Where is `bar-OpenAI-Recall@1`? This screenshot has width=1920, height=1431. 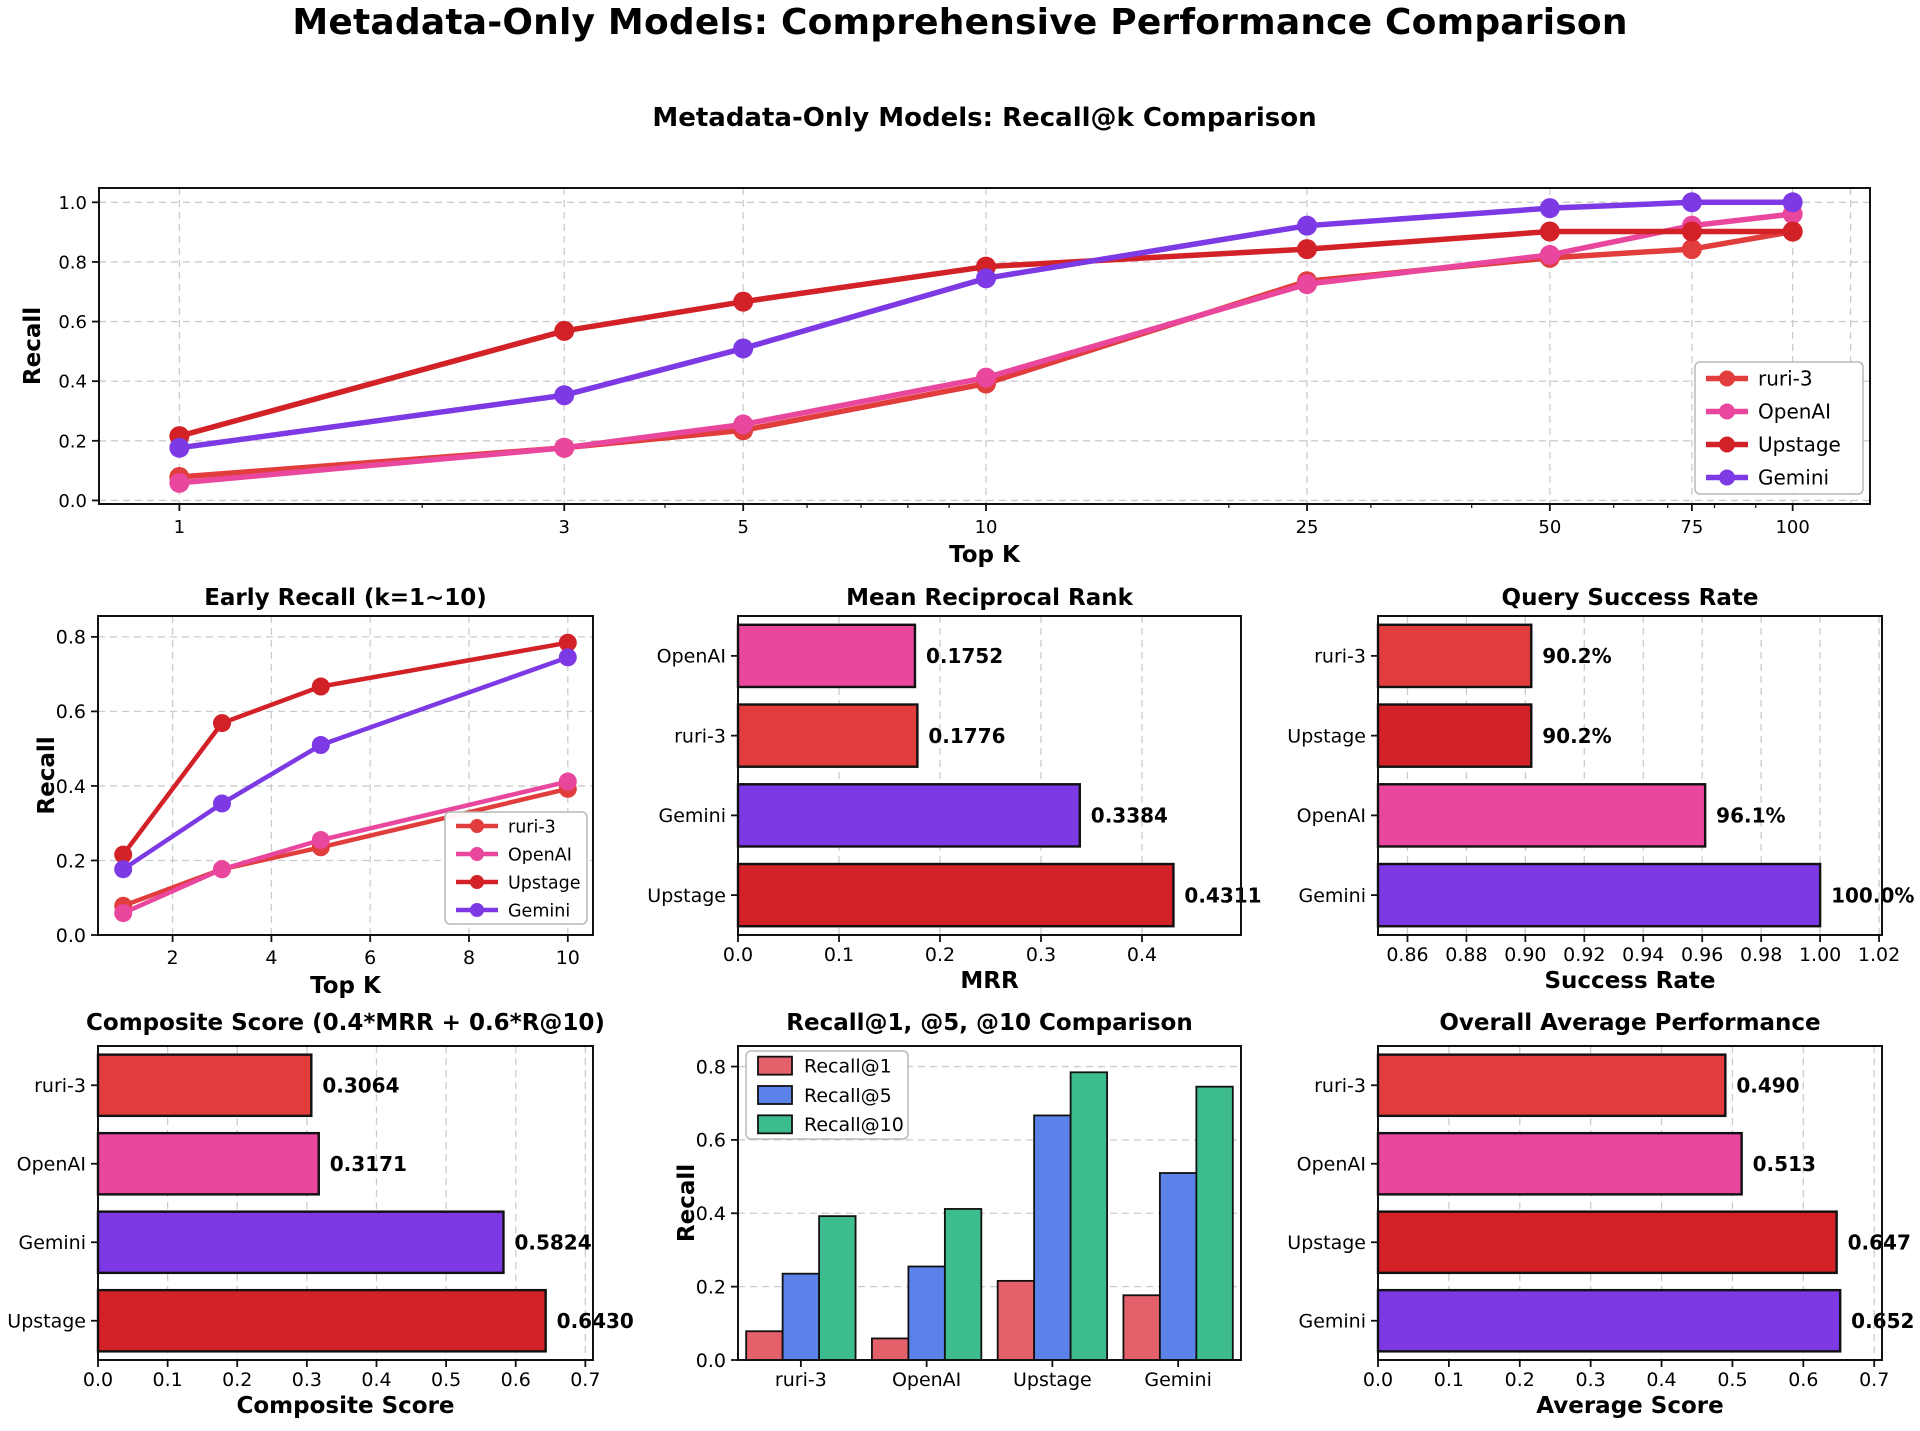 bar-OpenAI-Recall@1 is located at coordinates (890, 1349).